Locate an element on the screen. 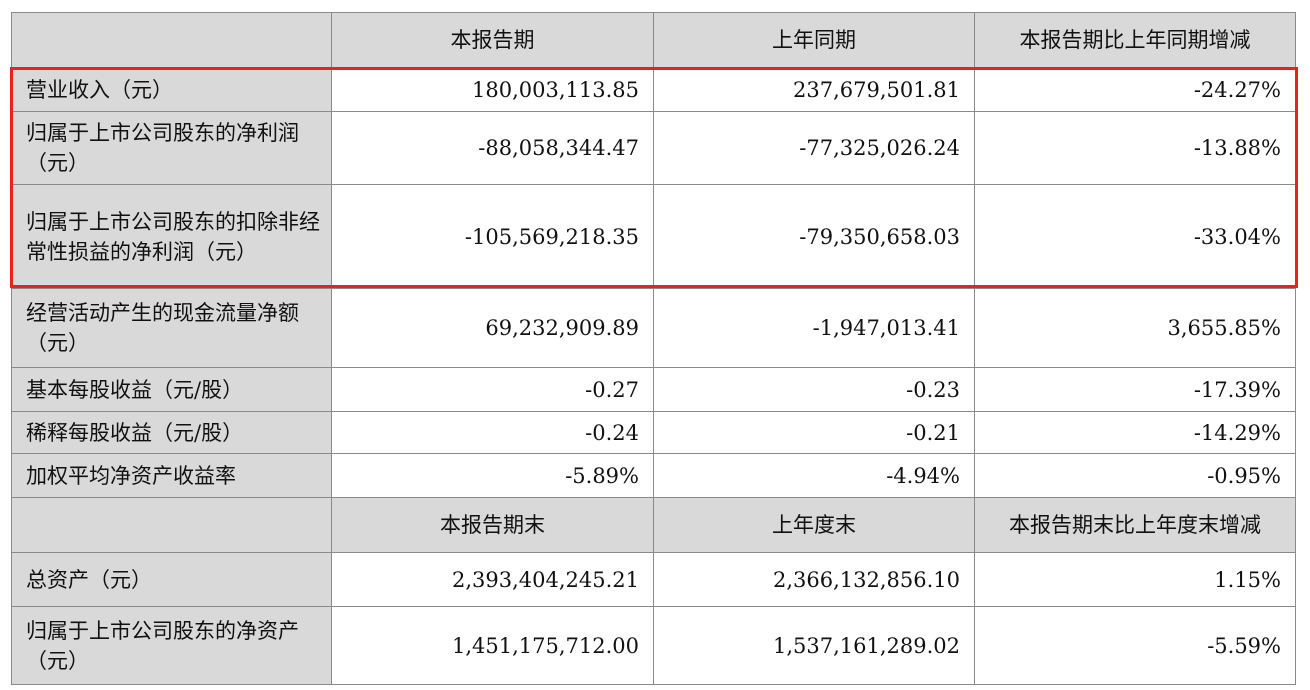 The image size is (1310, 690). value-current: -5.89% is located at coordinates (492, 475).